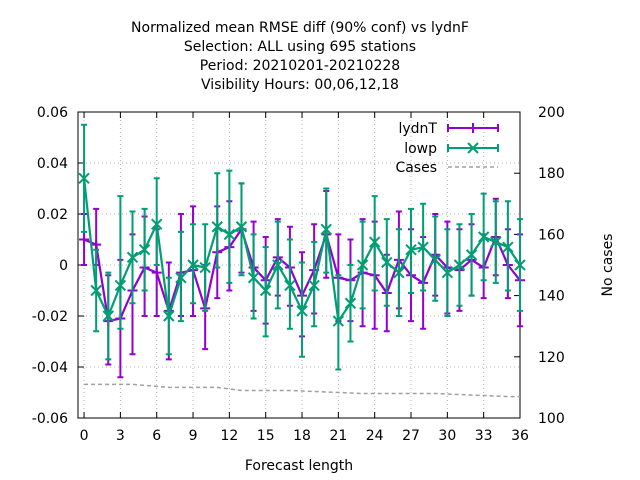 Image resolution: width=640 pixels, height=480 pixels. I want to click on y-tick-label: -0.04, so click(50, 368).